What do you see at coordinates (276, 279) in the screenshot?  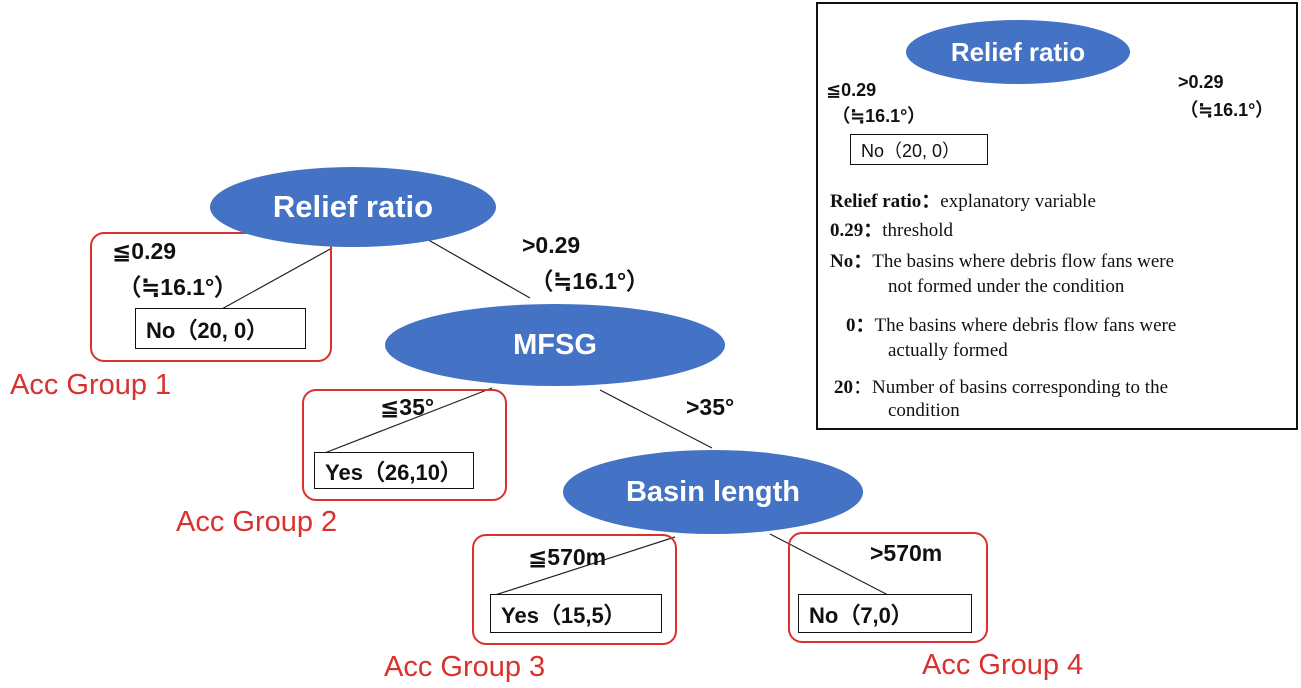 I see `edge-root-left` at bounding box center [276, 279].